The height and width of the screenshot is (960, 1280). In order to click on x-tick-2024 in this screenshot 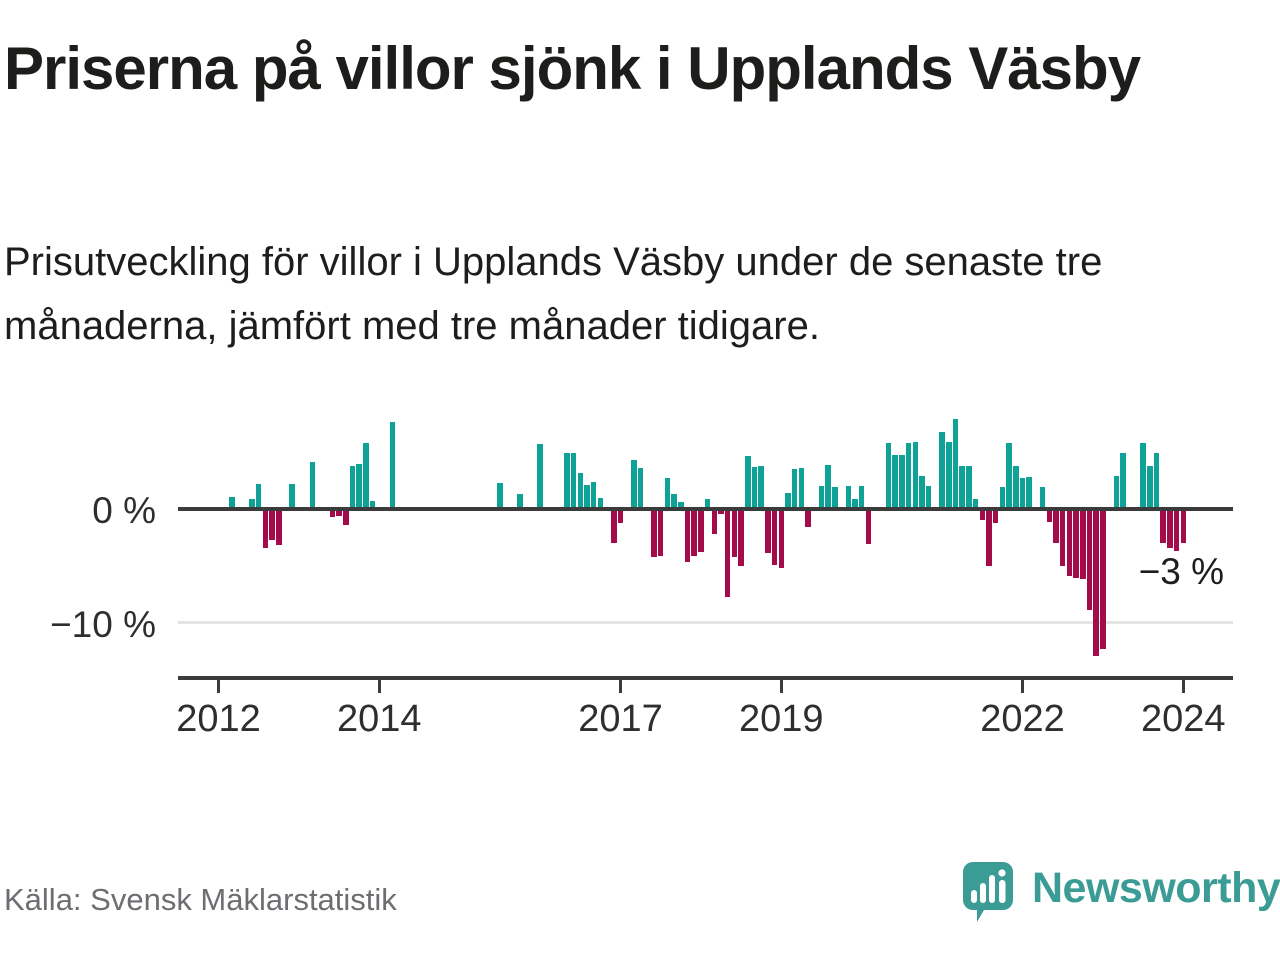, I will do `click(1183, 686)`.